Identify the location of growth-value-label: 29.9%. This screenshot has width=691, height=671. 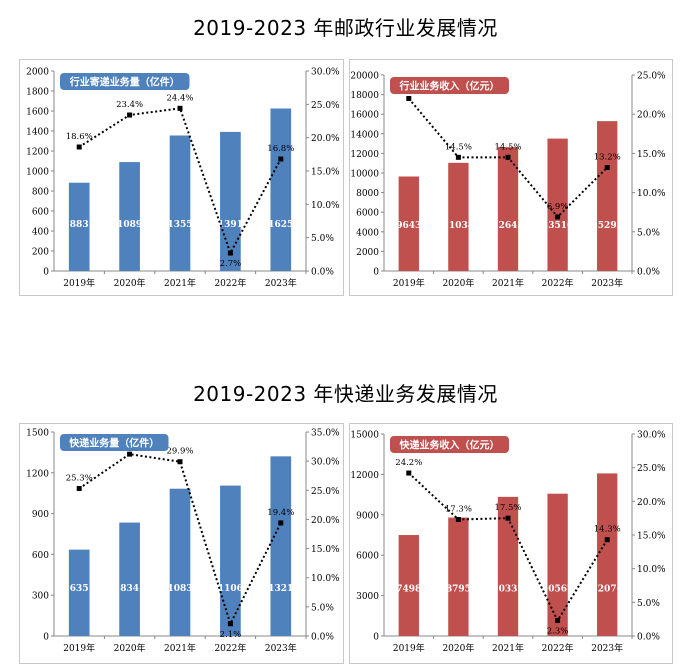
(179, 452).